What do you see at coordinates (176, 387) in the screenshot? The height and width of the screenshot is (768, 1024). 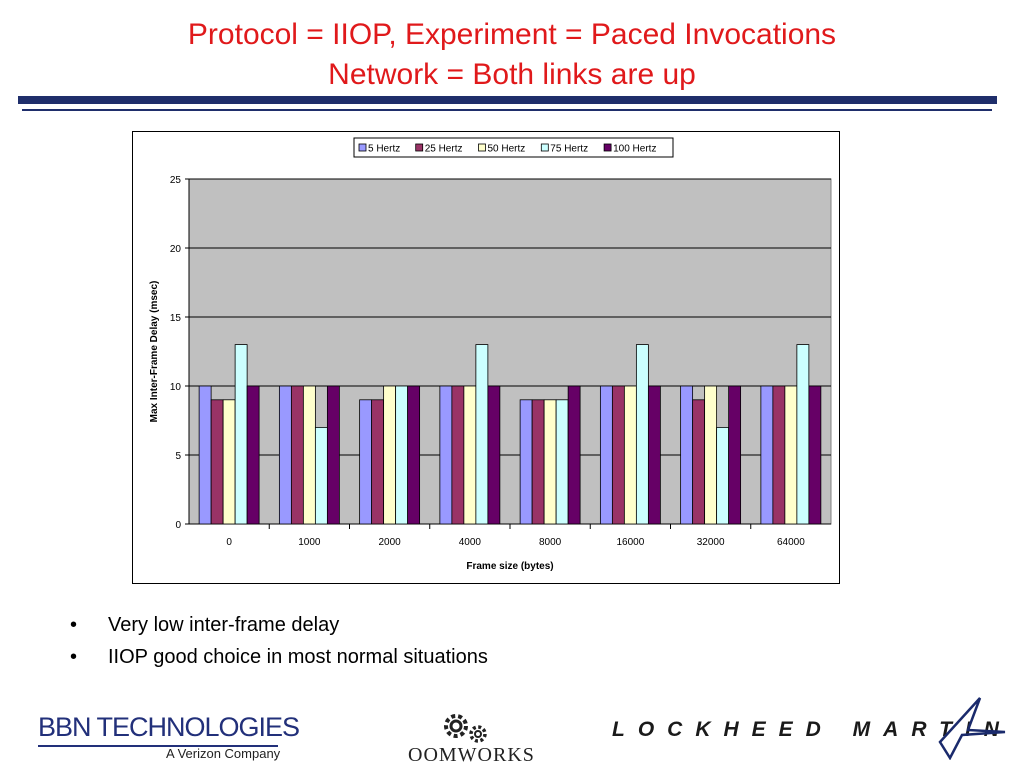 I see `y-tick-label: 10` at bounding box center [176, 387].